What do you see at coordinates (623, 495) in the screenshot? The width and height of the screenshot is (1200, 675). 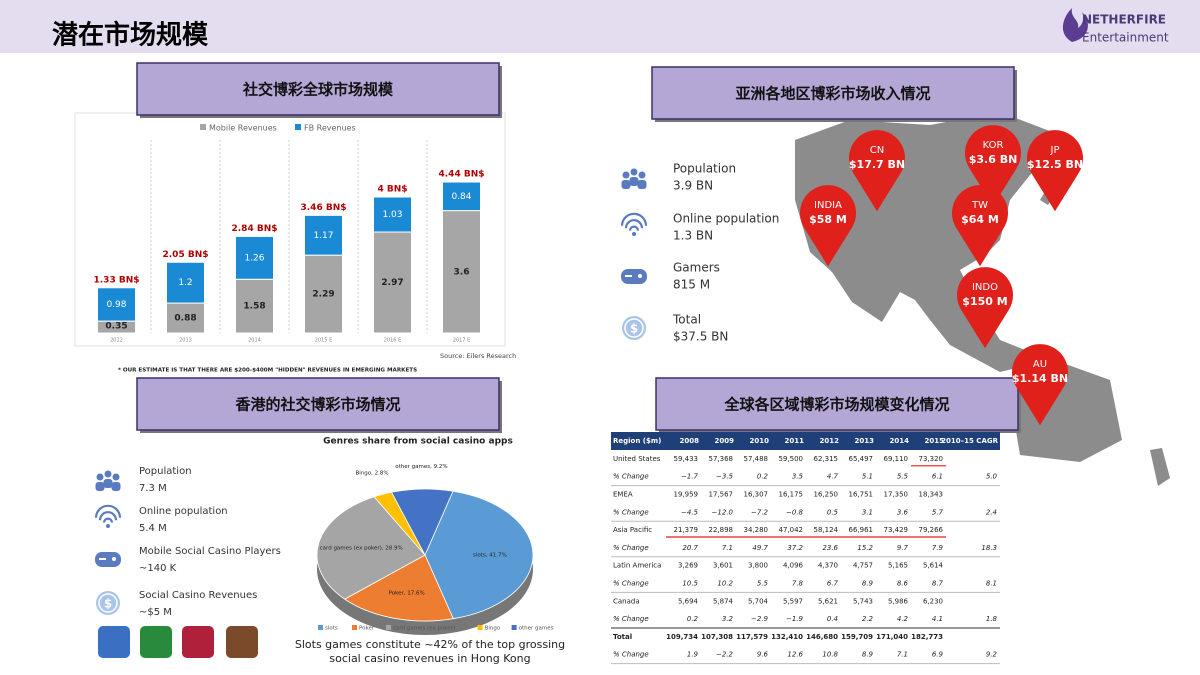 I see `table-cell: EMEA` at bounding box center [623, 495].